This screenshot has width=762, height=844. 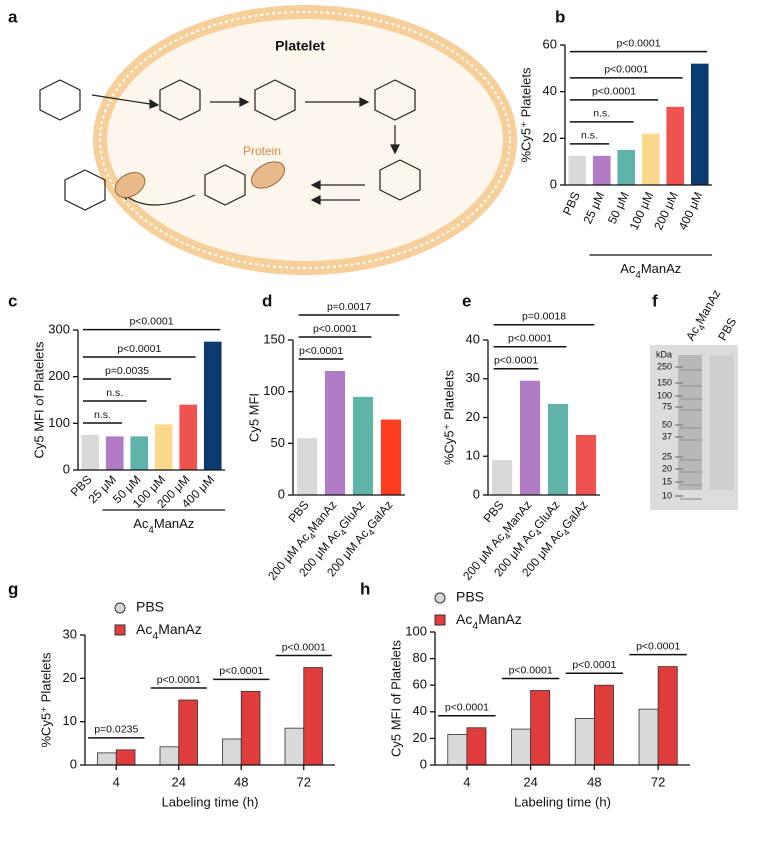 What do you see at coordinates (38, 400) in the screenshot?
I see `y-axis-label: Cy5 MFI of Platelets` at bounding box center [38, 400].